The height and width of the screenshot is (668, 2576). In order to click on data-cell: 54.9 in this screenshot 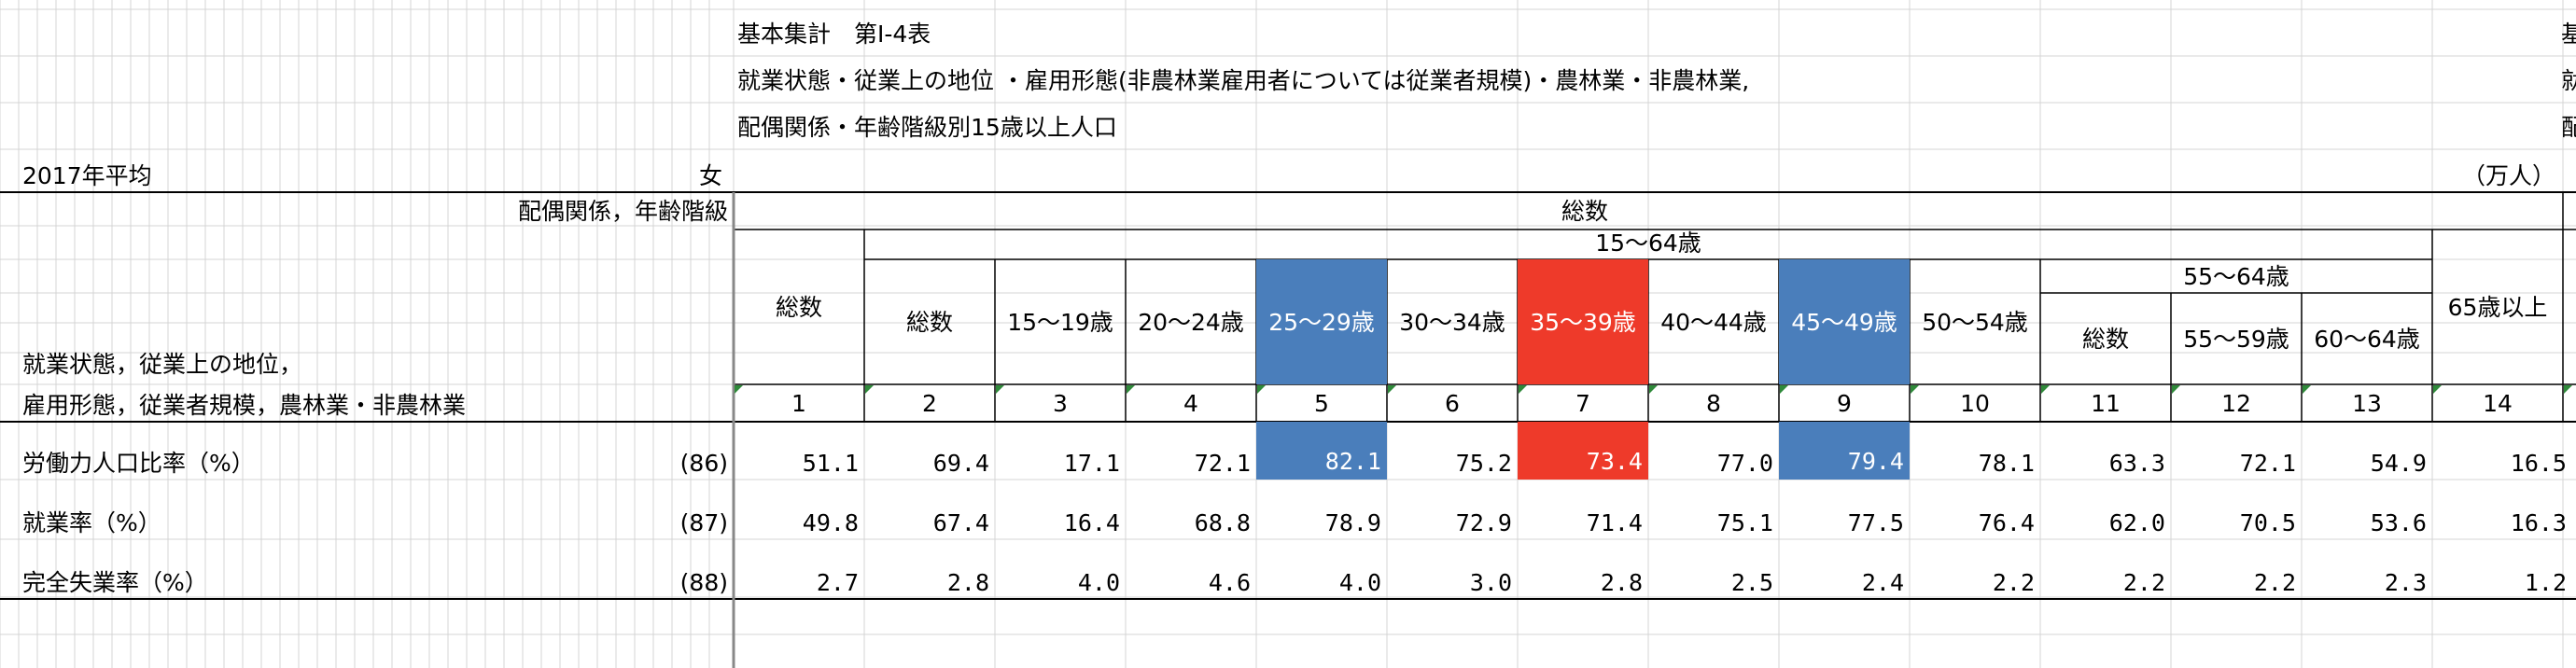, I will do `click(2398, 463)`.